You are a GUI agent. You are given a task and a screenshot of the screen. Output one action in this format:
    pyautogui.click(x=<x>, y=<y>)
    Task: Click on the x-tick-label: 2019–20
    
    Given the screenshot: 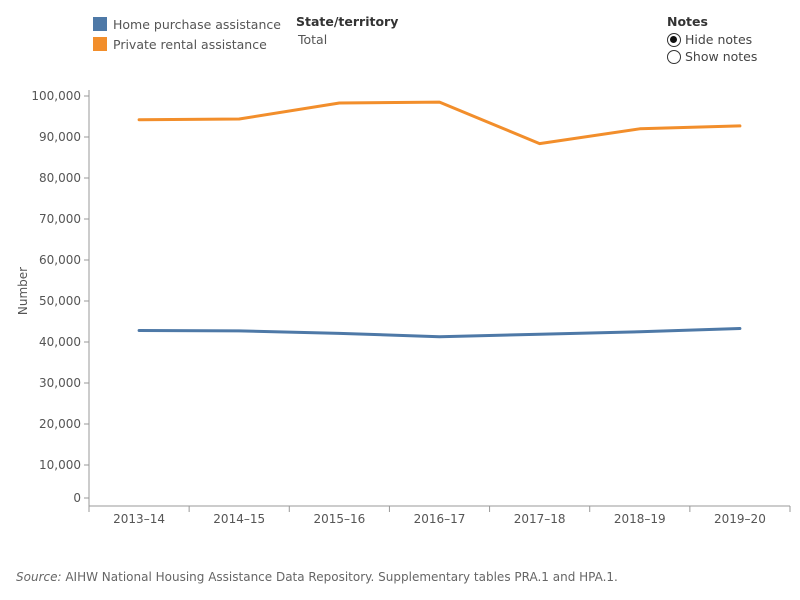 What is the action you would take?
    pyautogui.click(x=740, y=519)
    